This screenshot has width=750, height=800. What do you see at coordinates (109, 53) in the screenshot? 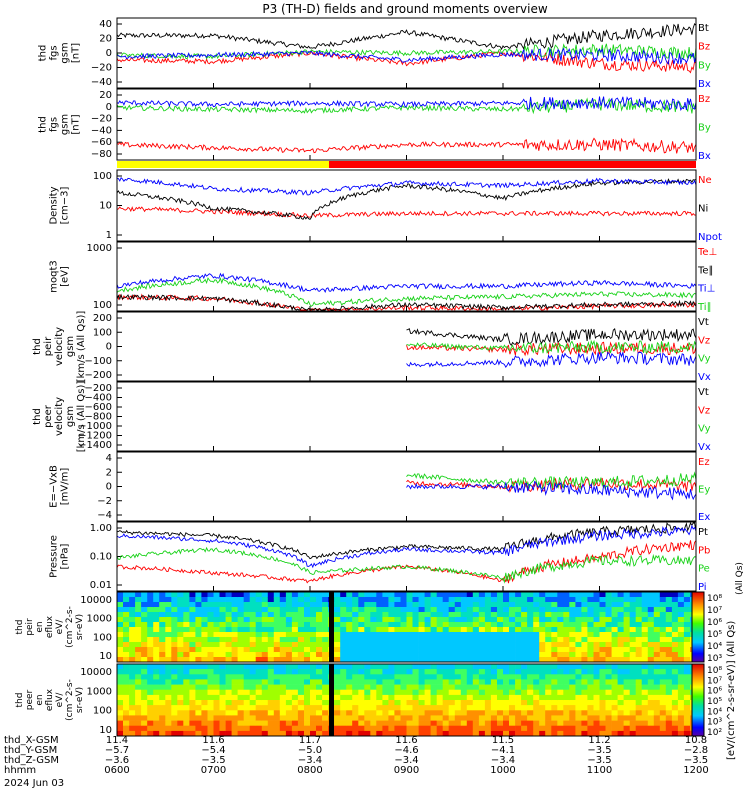
I see `ytick-label: 0` at bounding box center [109, 53].